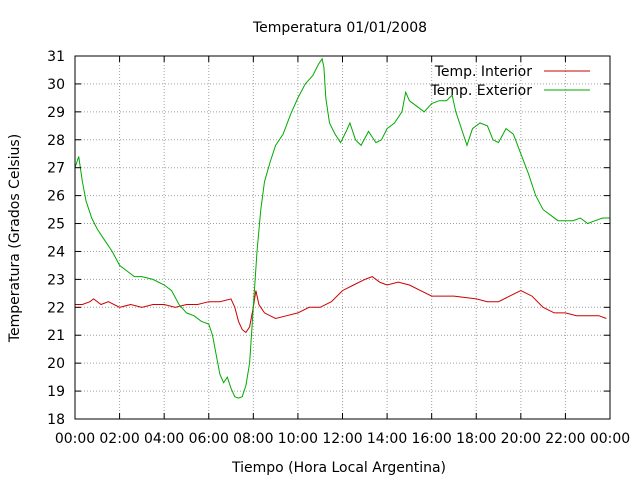 Image resolution: width=640 pixels, height=480 pixels. What do you see at coordinates (56, 420) in the screenshot?
I see `y-tick-label: 18` at bounding box center [56, 420].